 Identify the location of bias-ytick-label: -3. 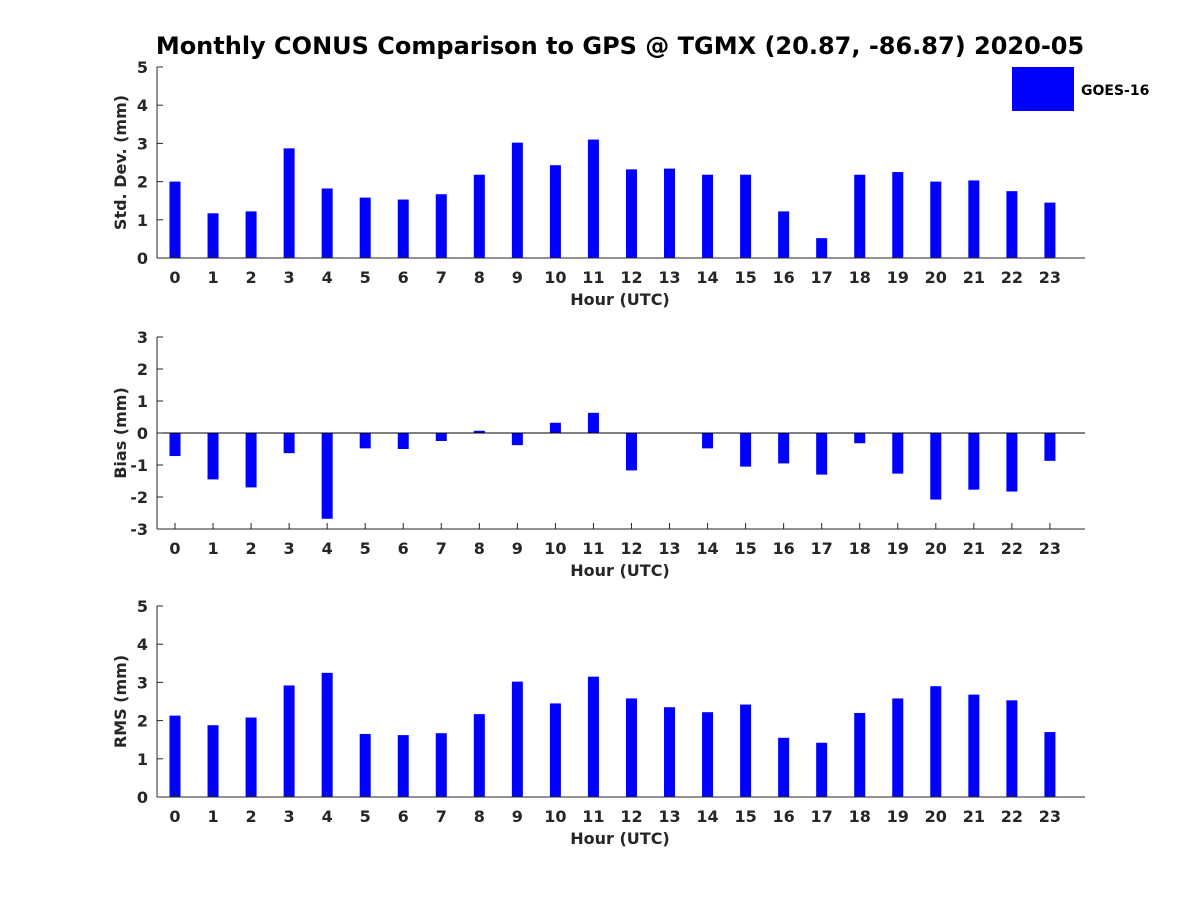
(139, 529).